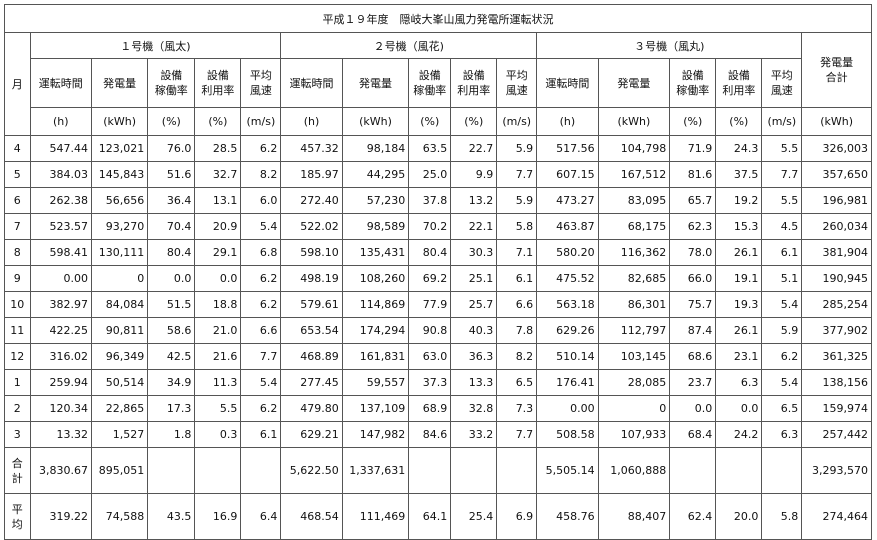 This screenshot has height=540, width=877. I want to click on column-header-text: 稼働率, so click(693, 90).